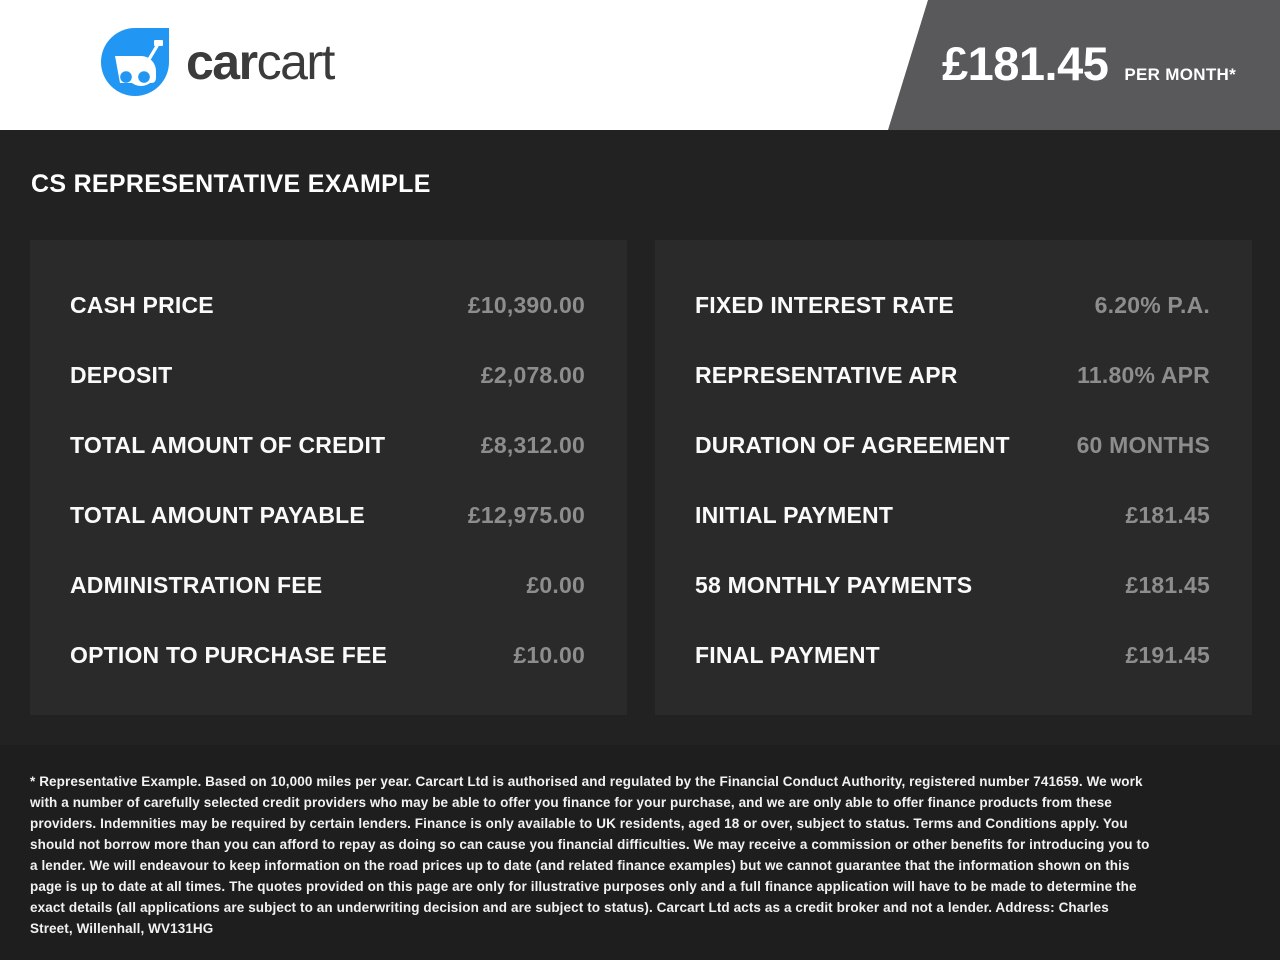  I want to click on finance-value: £10,390.00, so click(526, 304).